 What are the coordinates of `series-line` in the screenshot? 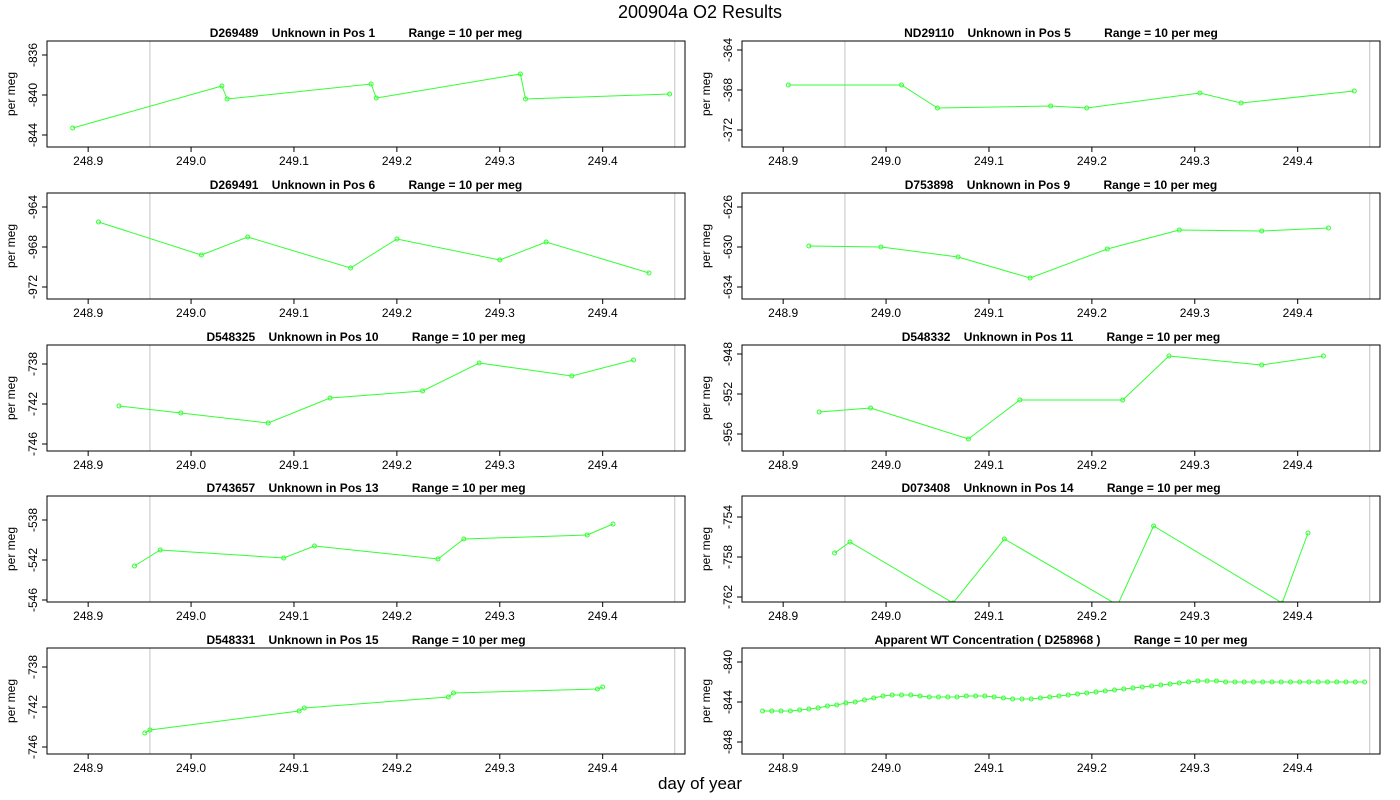 It's located at (376, 391).